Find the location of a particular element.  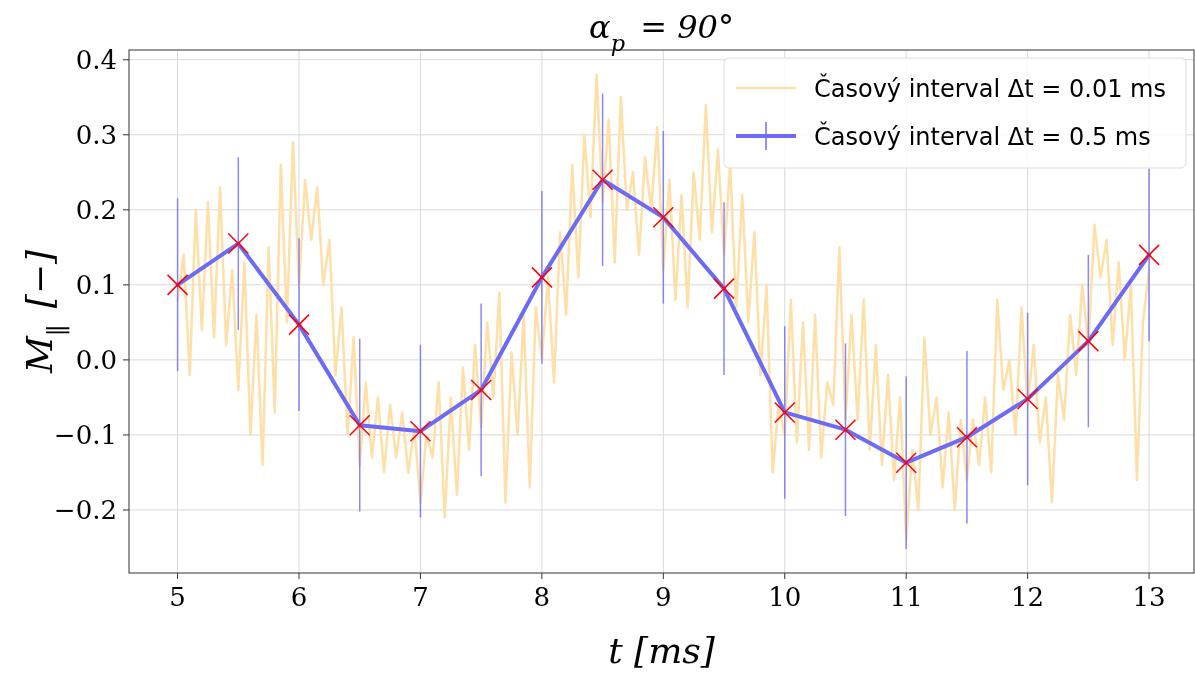

x-tick-label: 9 is located at coordinates (663, 597).